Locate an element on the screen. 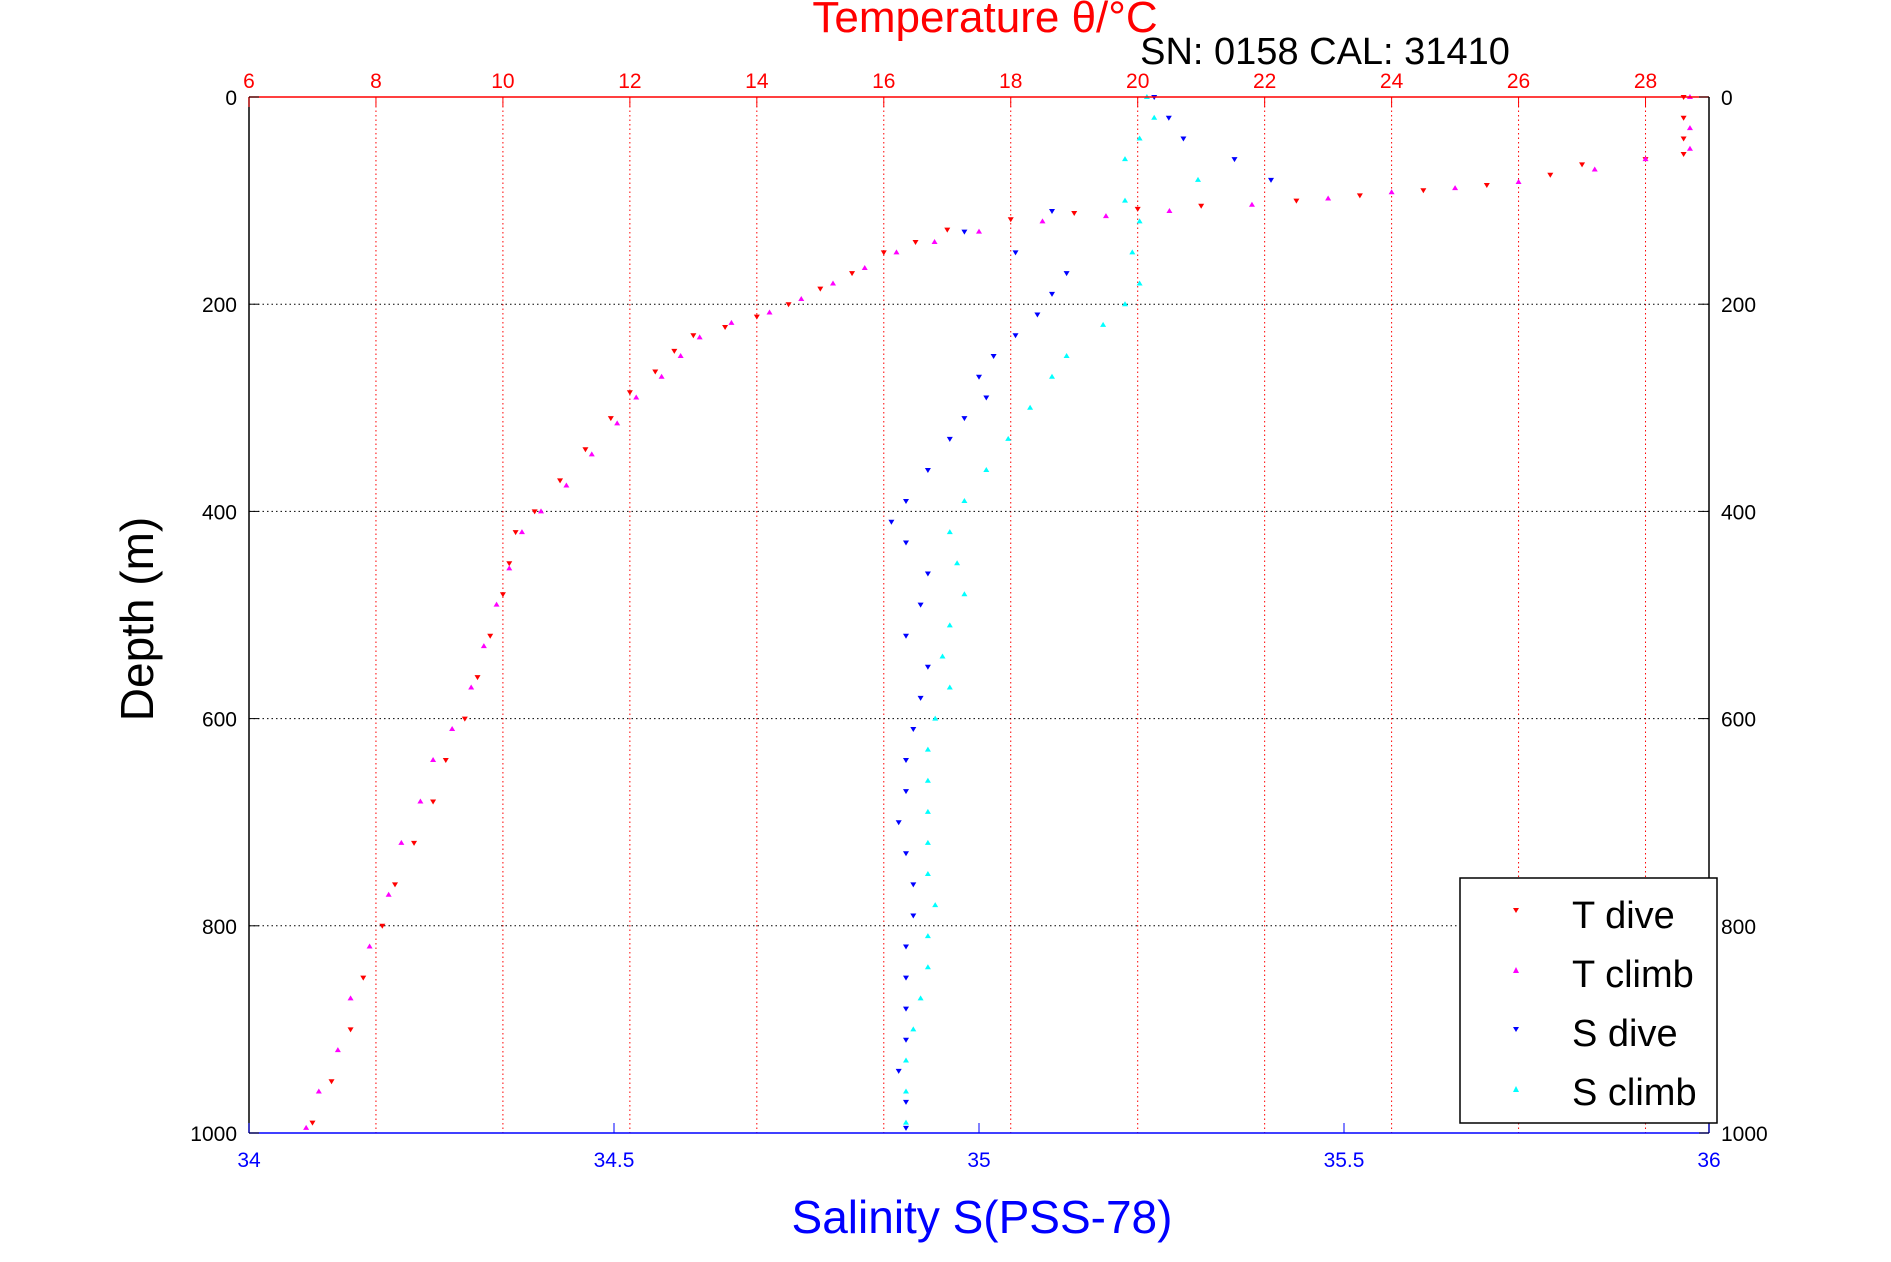 This screenshot has width=1891, height=1262. temperature-tick-label-0: 6 is located at coordinates (249, 81).